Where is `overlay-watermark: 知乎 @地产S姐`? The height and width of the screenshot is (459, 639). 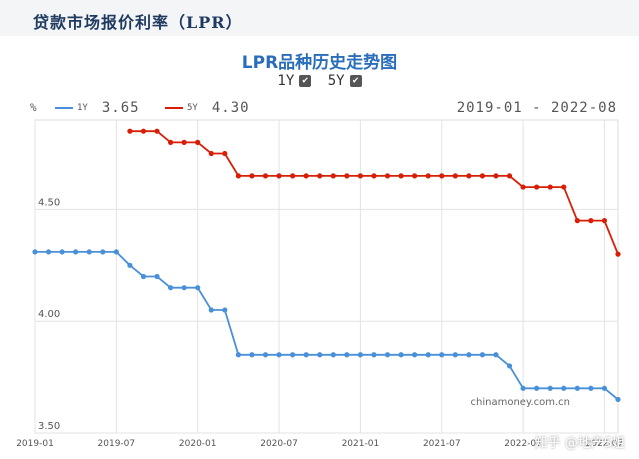 overlay-watermark: 知乎 @地产S姐 is located at coordinates (579, 443).